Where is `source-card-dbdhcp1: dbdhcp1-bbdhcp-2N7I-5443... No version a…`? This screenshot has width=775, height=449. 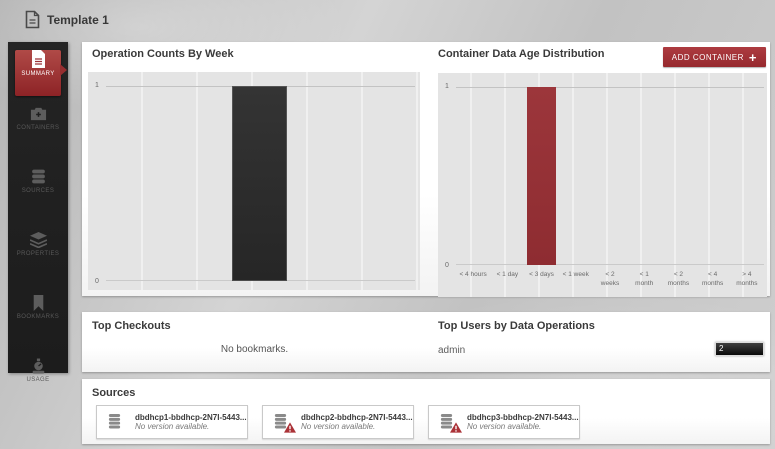
source-card-dbdhcp1: dbdhcp1-bbdhcp-2N7I-5443... No version a… is located at coordinates (172, 422).